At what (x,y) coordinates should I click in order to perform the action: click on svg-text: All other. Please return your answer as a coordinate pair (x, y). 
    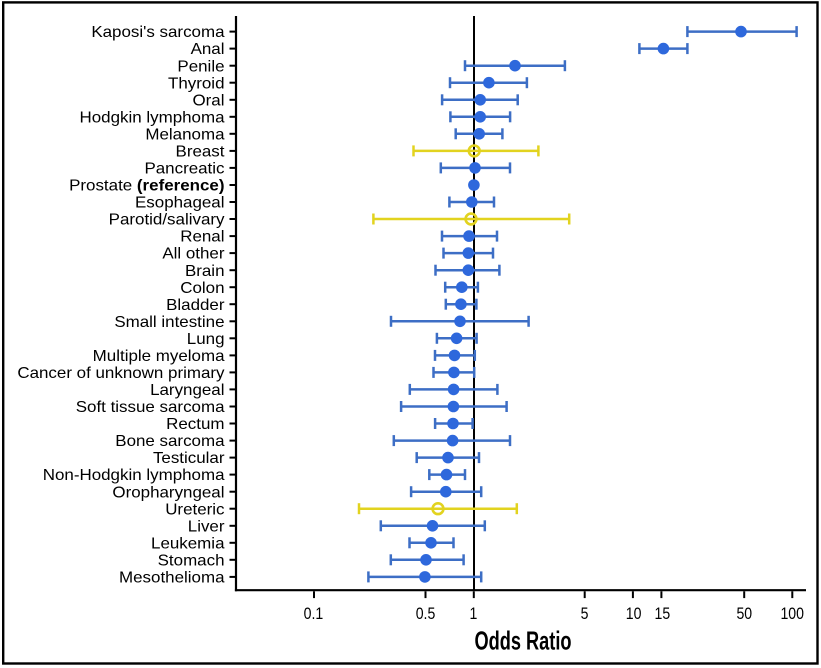
    Looking at the image, I should click on (193, 253).